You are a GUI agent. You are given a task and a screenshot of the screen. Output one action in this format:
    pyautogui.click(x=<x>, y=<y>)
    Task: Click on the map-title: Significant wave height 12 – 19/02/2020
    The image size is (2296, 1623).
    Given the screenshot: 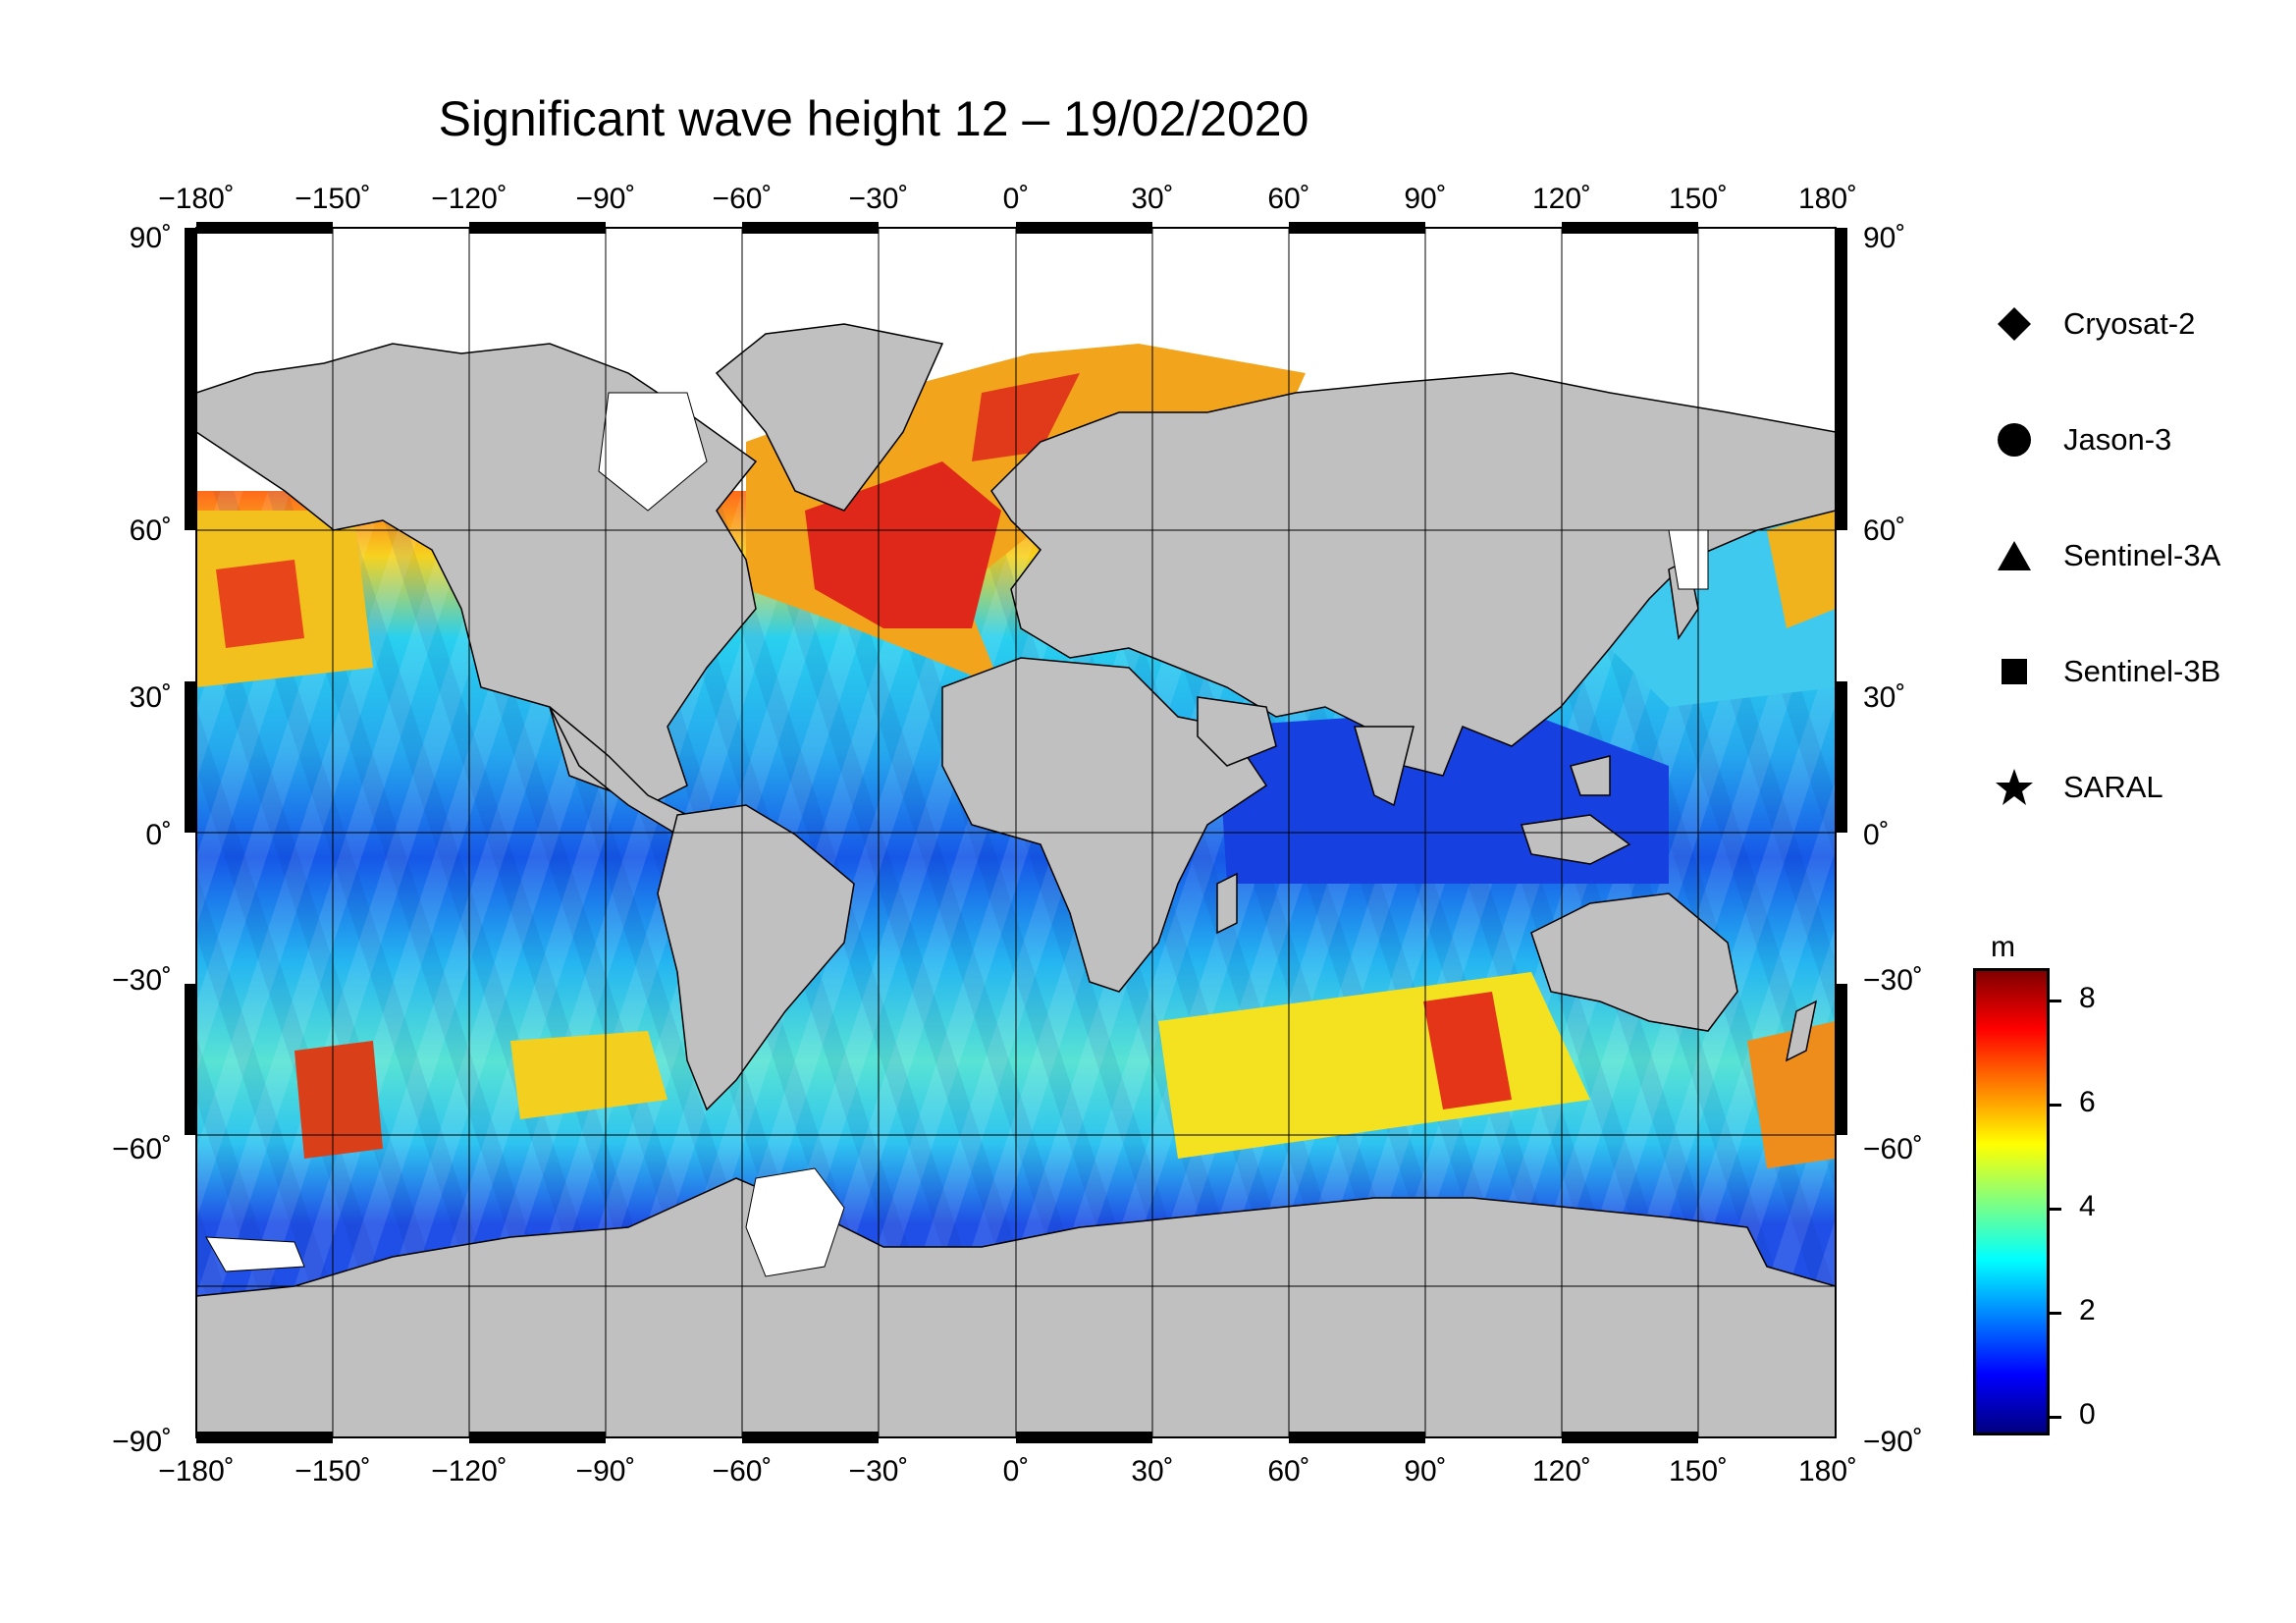 What is the action you would take?
    pyautogui.click(x=873, y=118)
    